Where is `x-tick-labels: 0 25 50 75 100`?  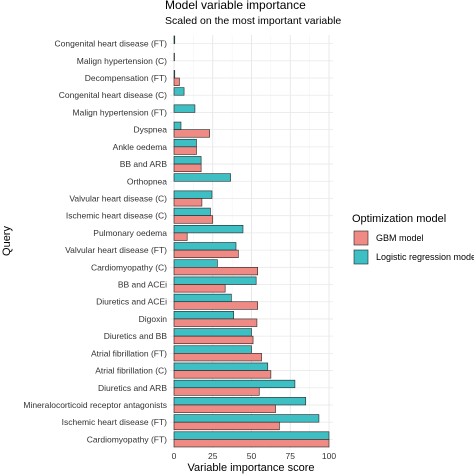
x-tick-labels: 0 25 50 75 100 is located at coordinates (254, 456).